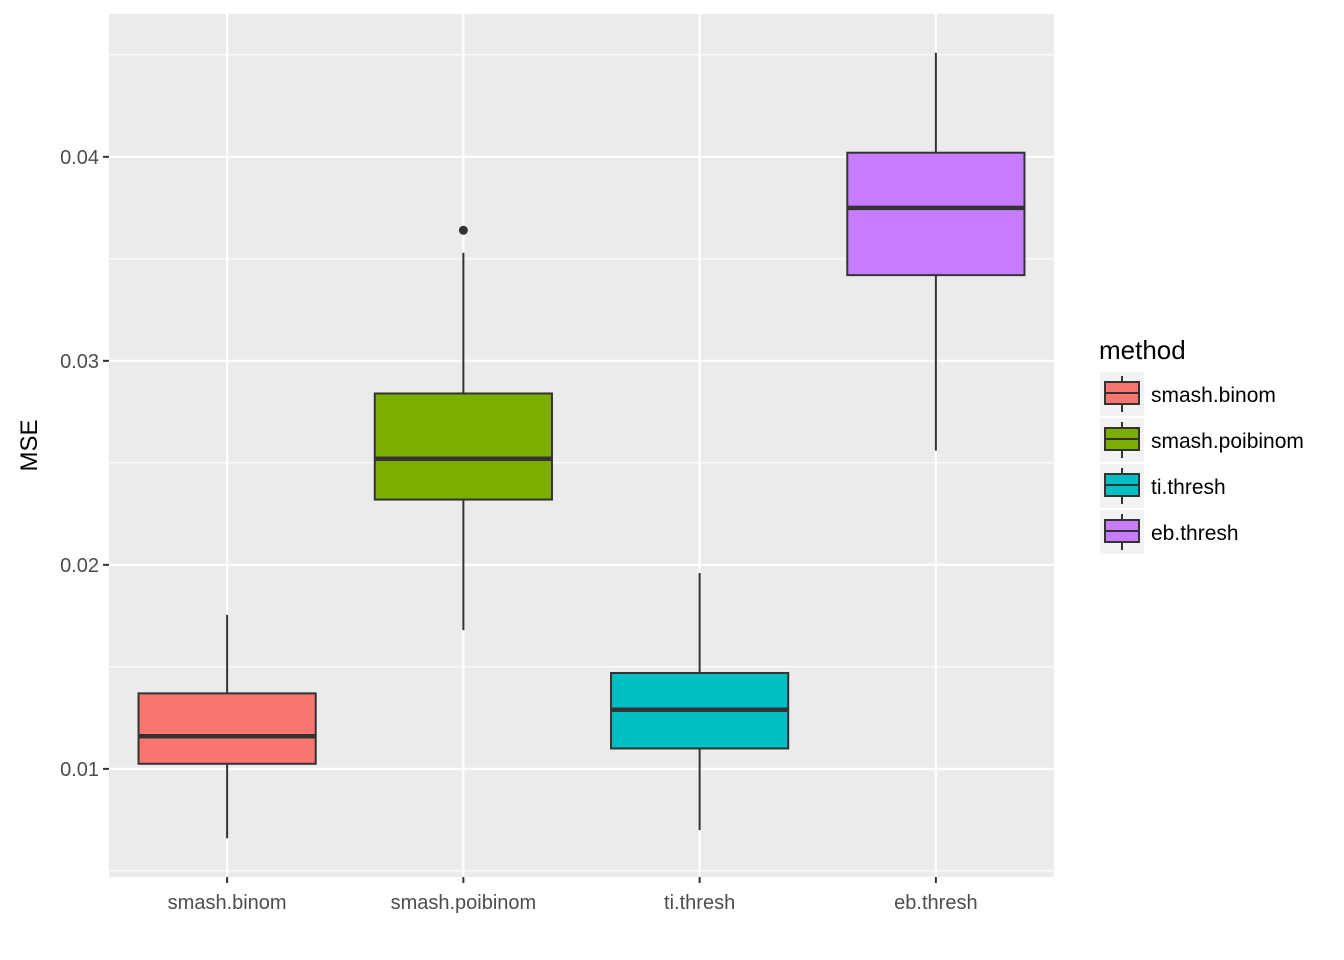  What do you see at coordinates (1142, 350) in the screenshot?
I see `legend-title: method` at bounding box center [1142, 350].